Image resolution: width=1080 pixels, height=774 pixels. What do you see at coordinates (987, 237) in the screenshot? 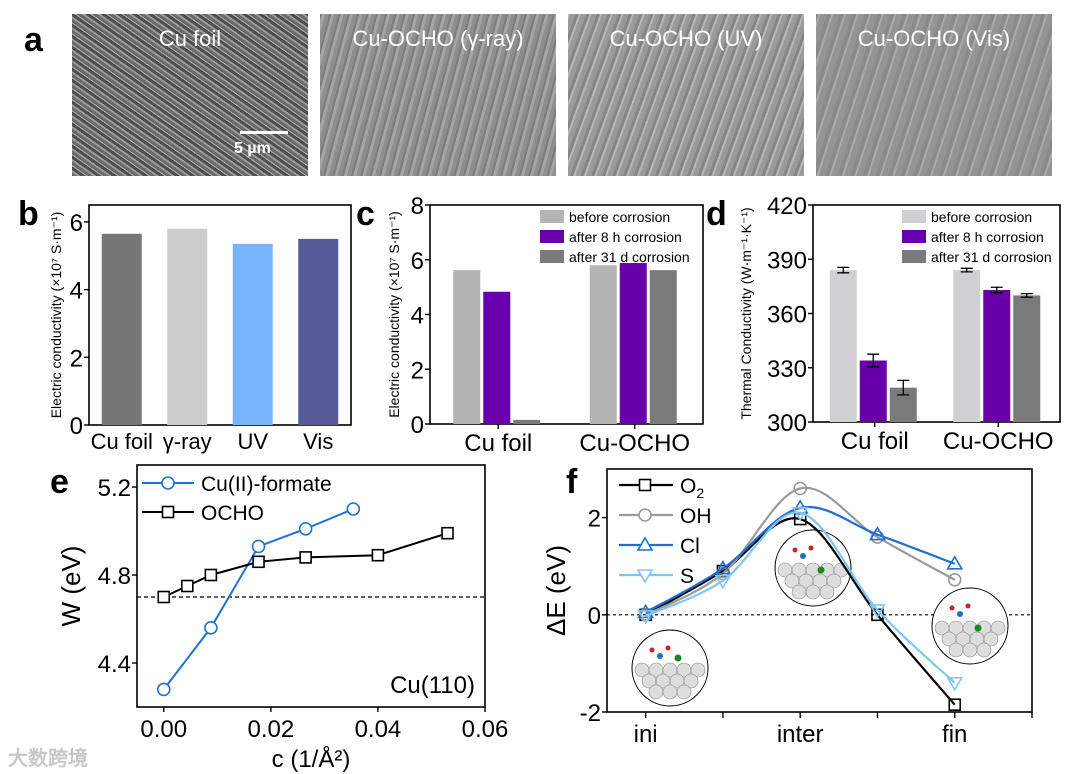
I see `legend-label: after 8 h corrosion` at bounding box center [987, 237].